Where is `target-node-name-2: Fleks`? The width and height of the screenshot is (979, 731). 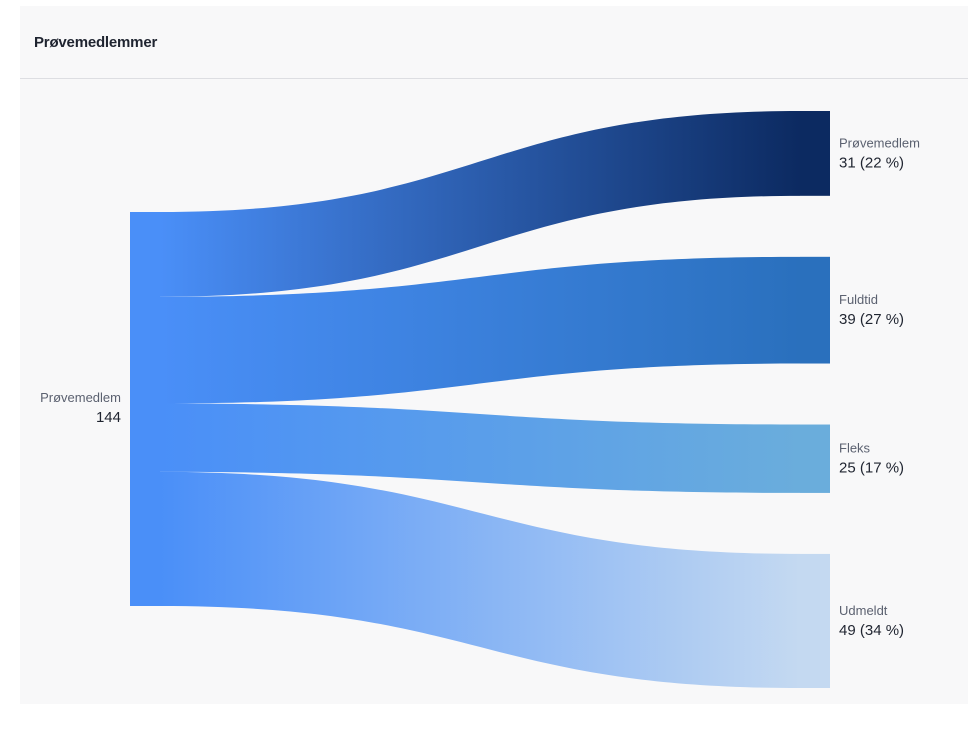 target-node-name-2: Fleks is located at coordinates (855, 448).